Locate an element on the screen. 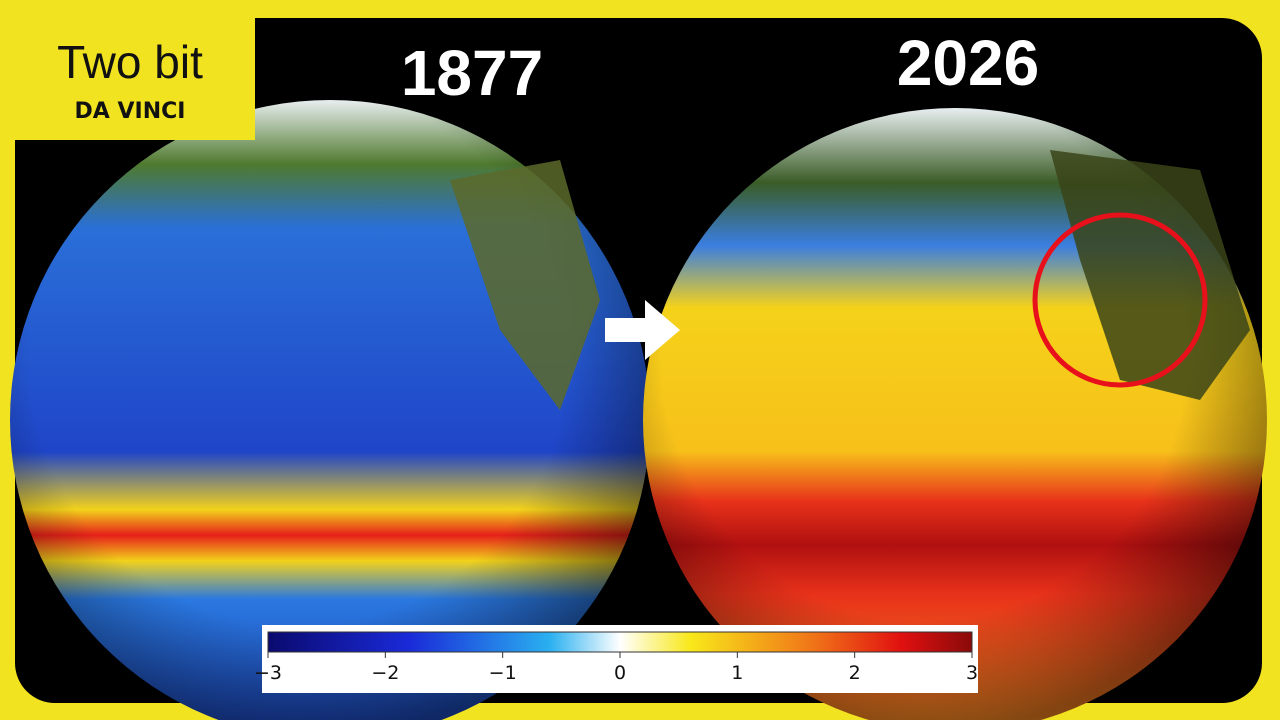 This screenshot has width=1280, height=720. tick-label: 1 is located at coordinates (737, 673).